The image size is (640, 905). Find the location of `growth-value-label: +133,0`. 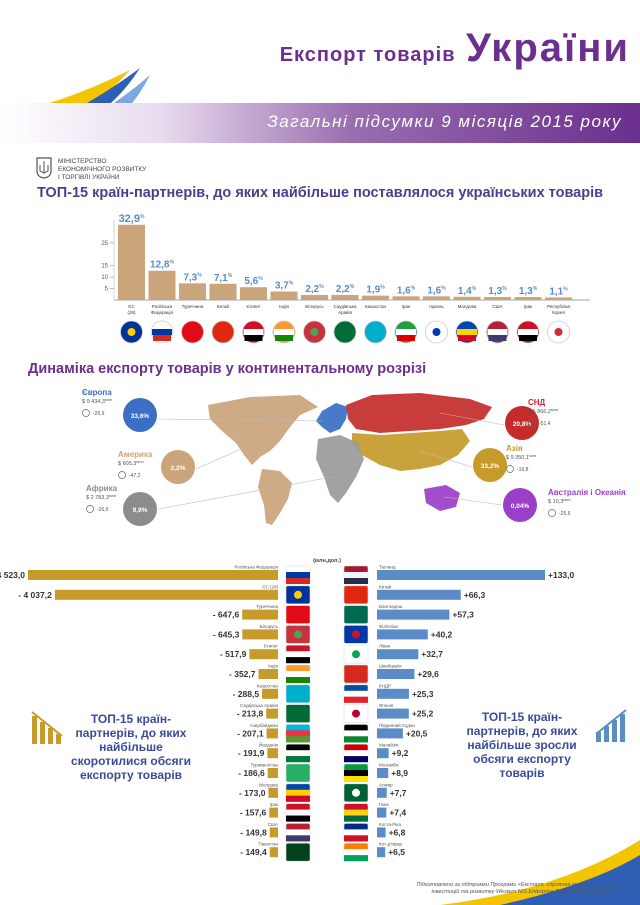

growth-value-label: +133,0 is located at coordinates (561, 575).